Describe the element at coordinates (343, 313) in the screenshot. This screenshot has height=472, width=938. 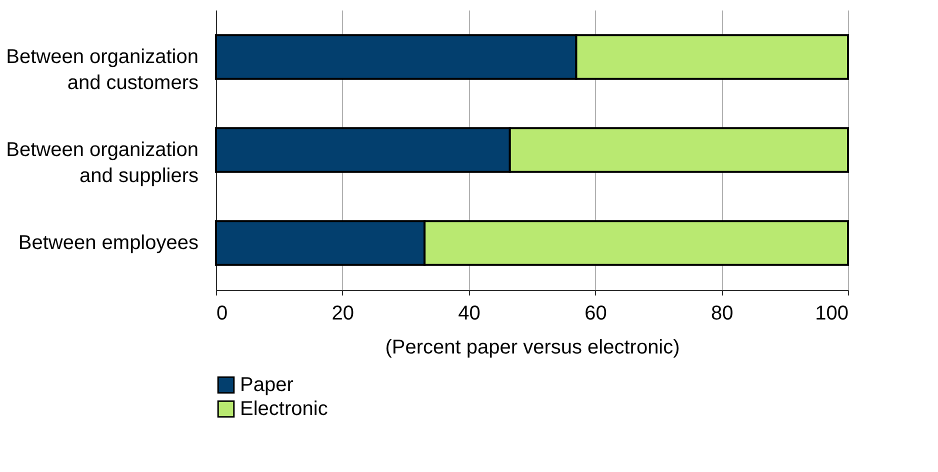
I see `x-tick-label: 20` at that location.